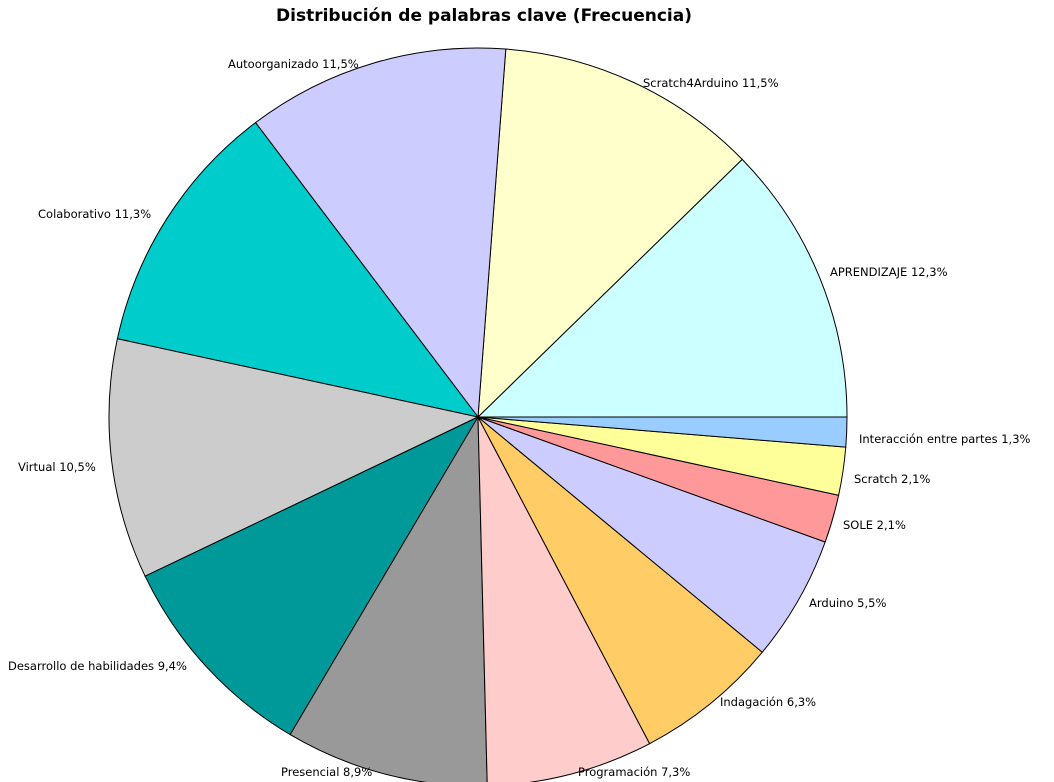 The height and width of the screenshot is (782, 1054). What do you see at coordinates (94, 214) in the screenshot?
I see `slice-label-colaborativo: Colaborativo 11,3%` at bounding box center [94, 214].